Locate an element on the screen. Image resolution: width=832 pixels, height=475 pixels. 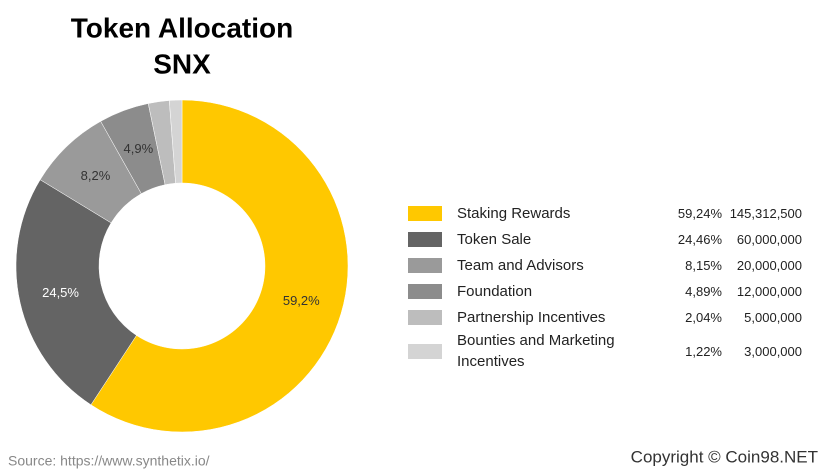
legend-row: Token Sale 24,46% 60,000,000 is located at coordinates (613, 239).